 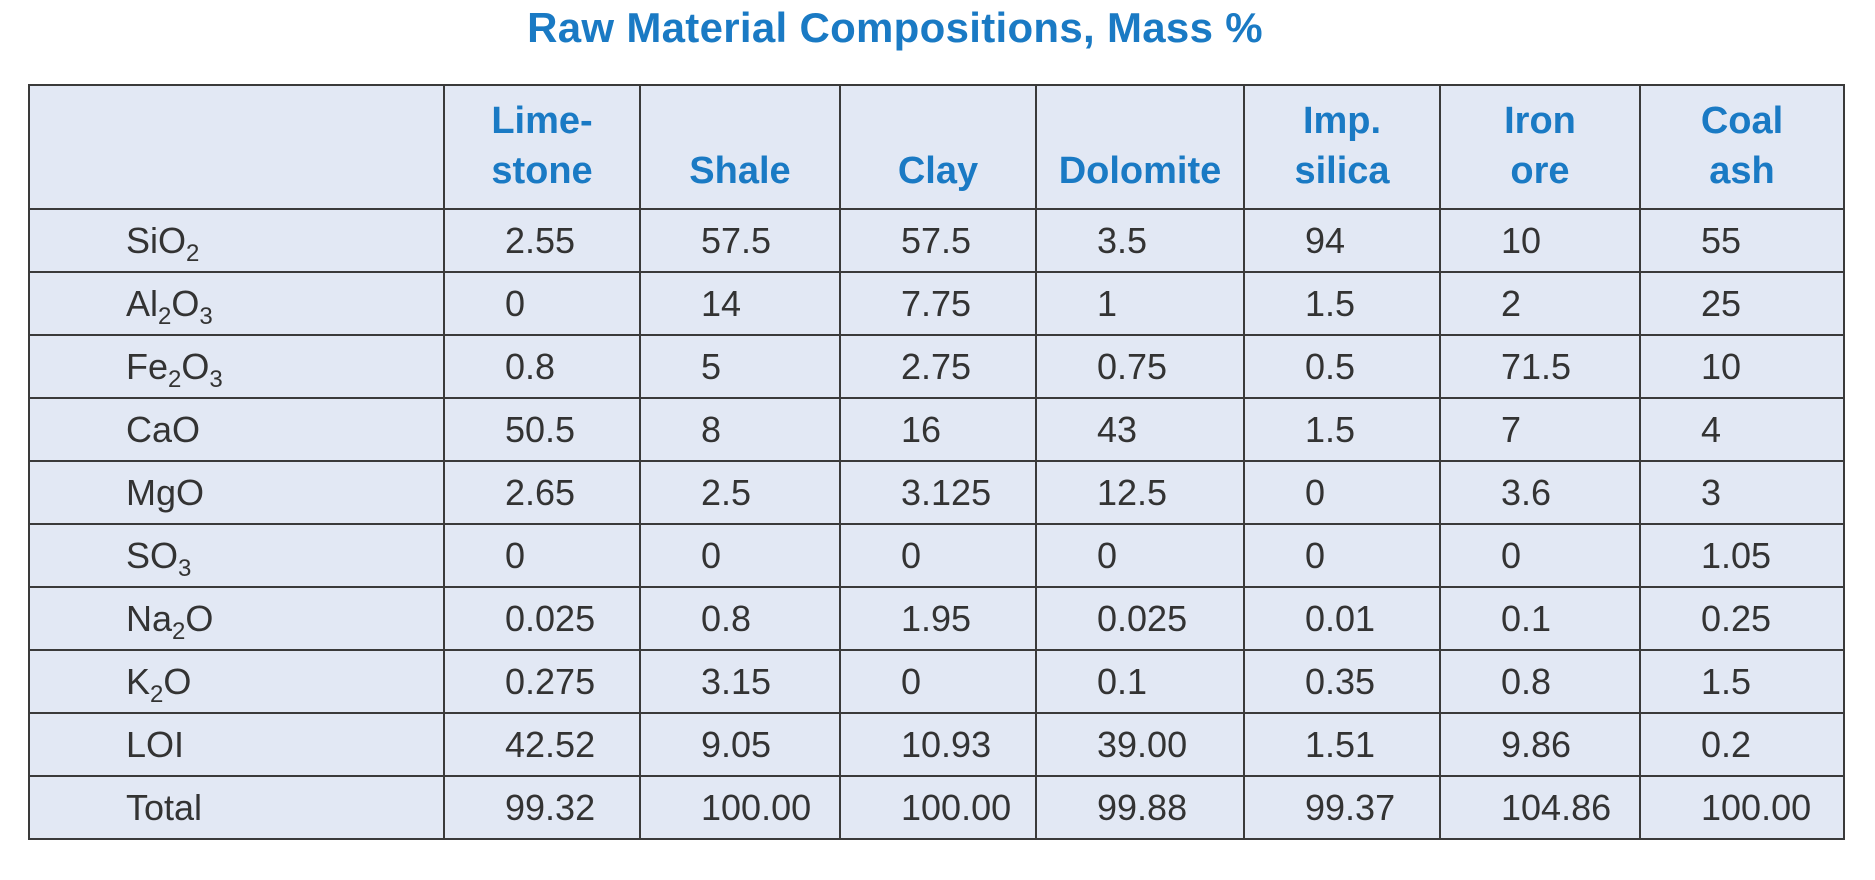 What do you see at coordinates (236, 618) in the screenshot?
I see `row-label: Na2O` at bounding box center [236, 618].